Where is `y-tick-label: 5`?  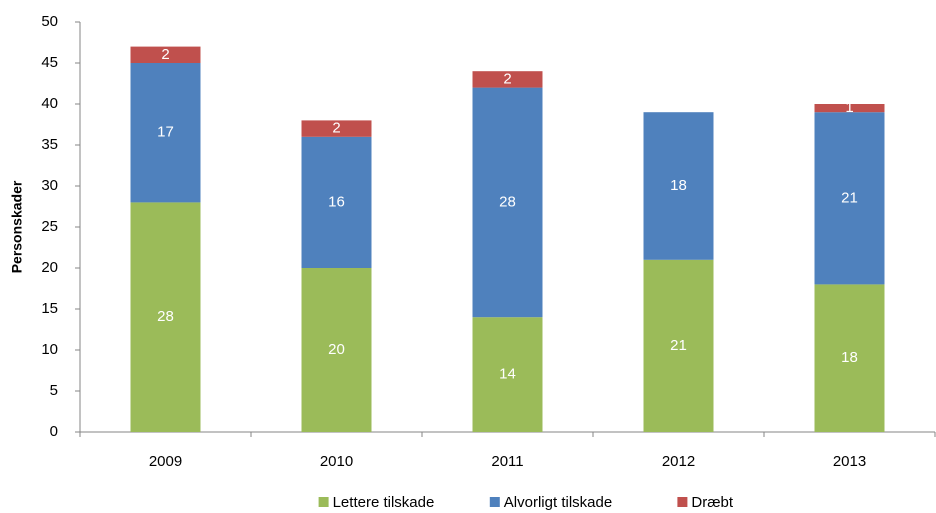 y-tick-label: 5 is located at coordinates (54, 390).